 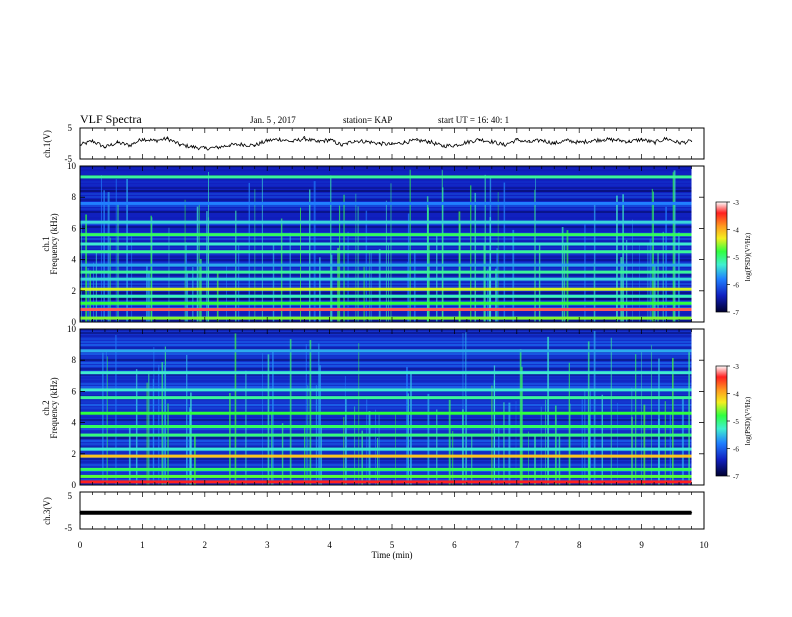 What do you see at coordinates (736, 313) in the screenshot?
I see `cb1-ticks-label: -7` at bounding box center [736, 313].